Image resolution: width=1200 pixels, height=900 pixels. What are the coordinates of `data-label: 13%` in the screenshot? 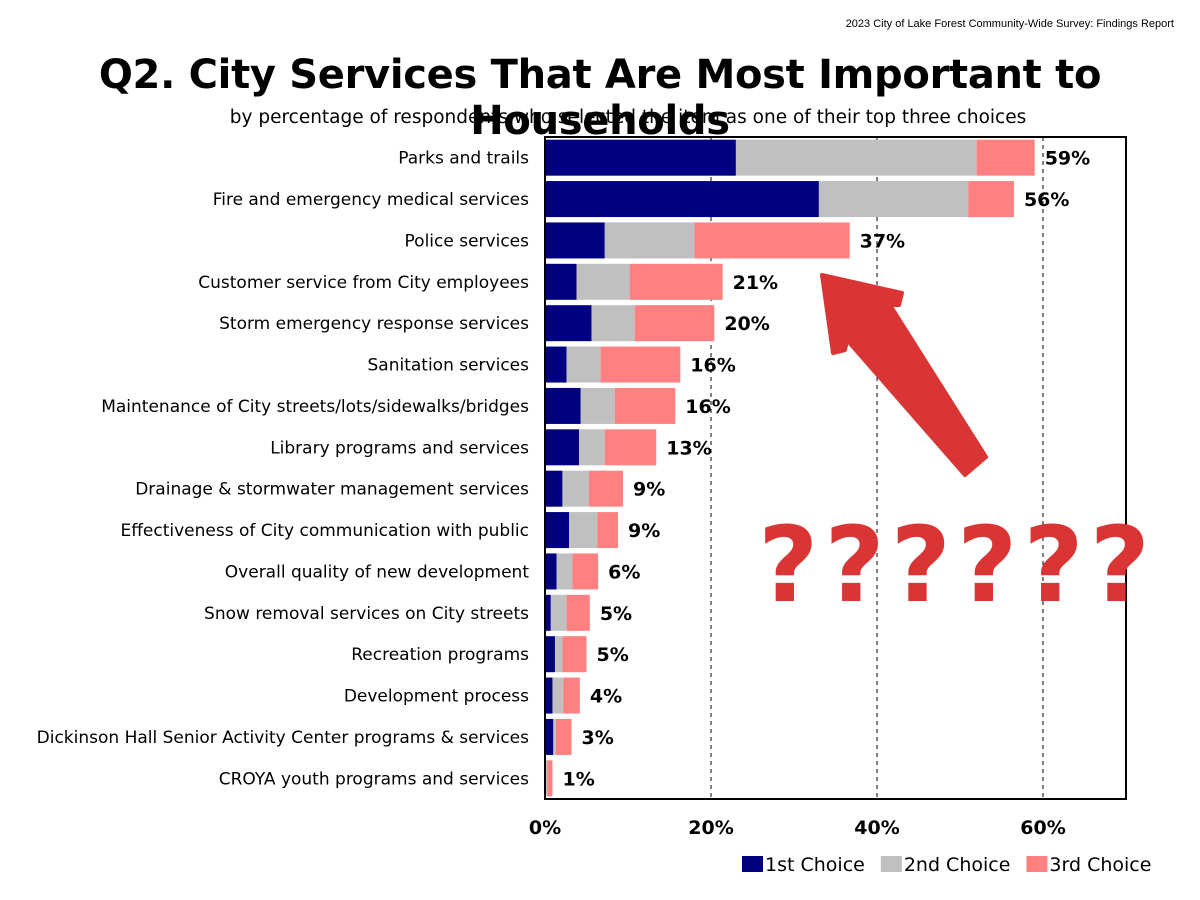 It's located at (688, 448).